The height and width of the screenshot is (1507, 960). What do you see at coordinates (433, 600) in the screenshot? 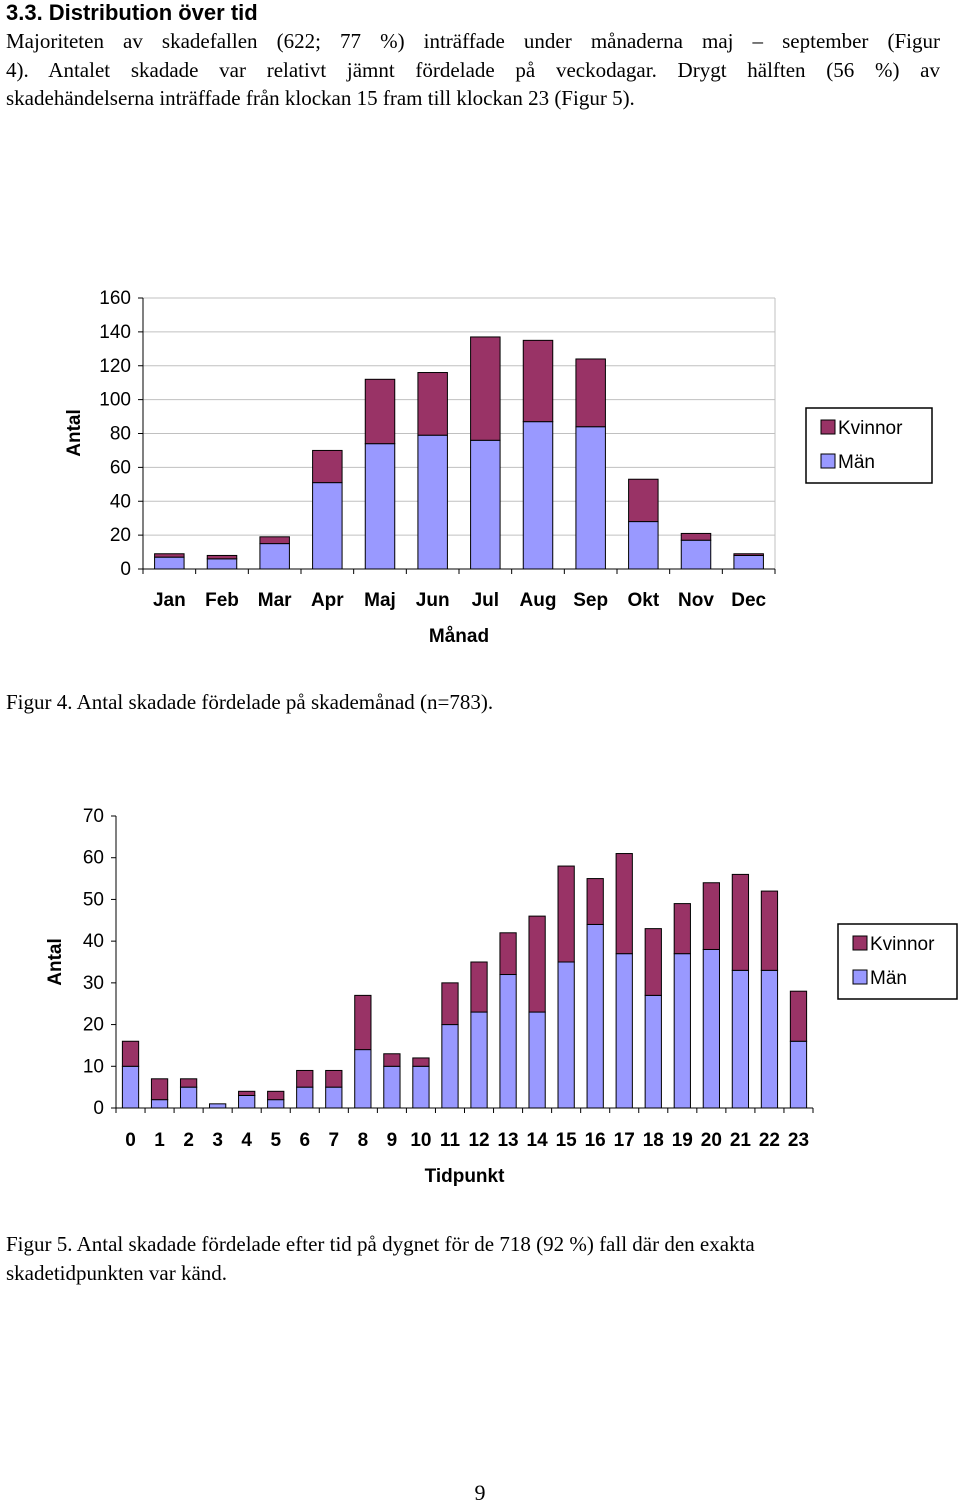
I see `x-tick-label: Jun` at bounding box center [433, 600].